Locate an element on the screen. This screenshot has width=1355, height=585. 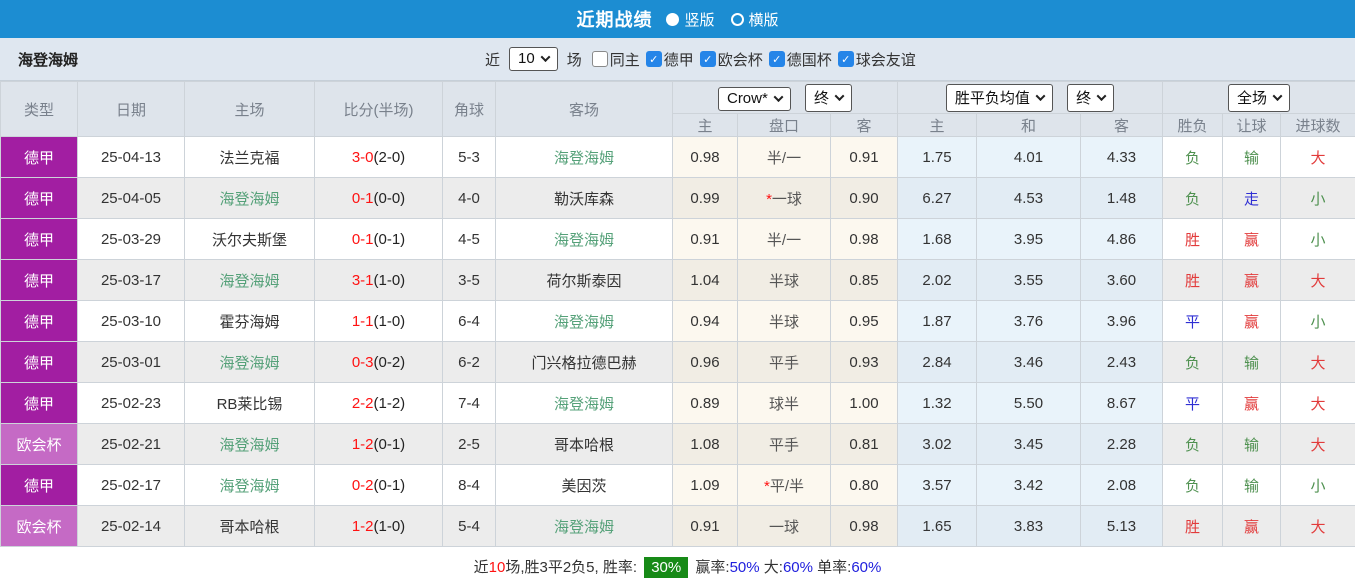
mean-lose: 2.08 is located at coordinates (1121, 485).